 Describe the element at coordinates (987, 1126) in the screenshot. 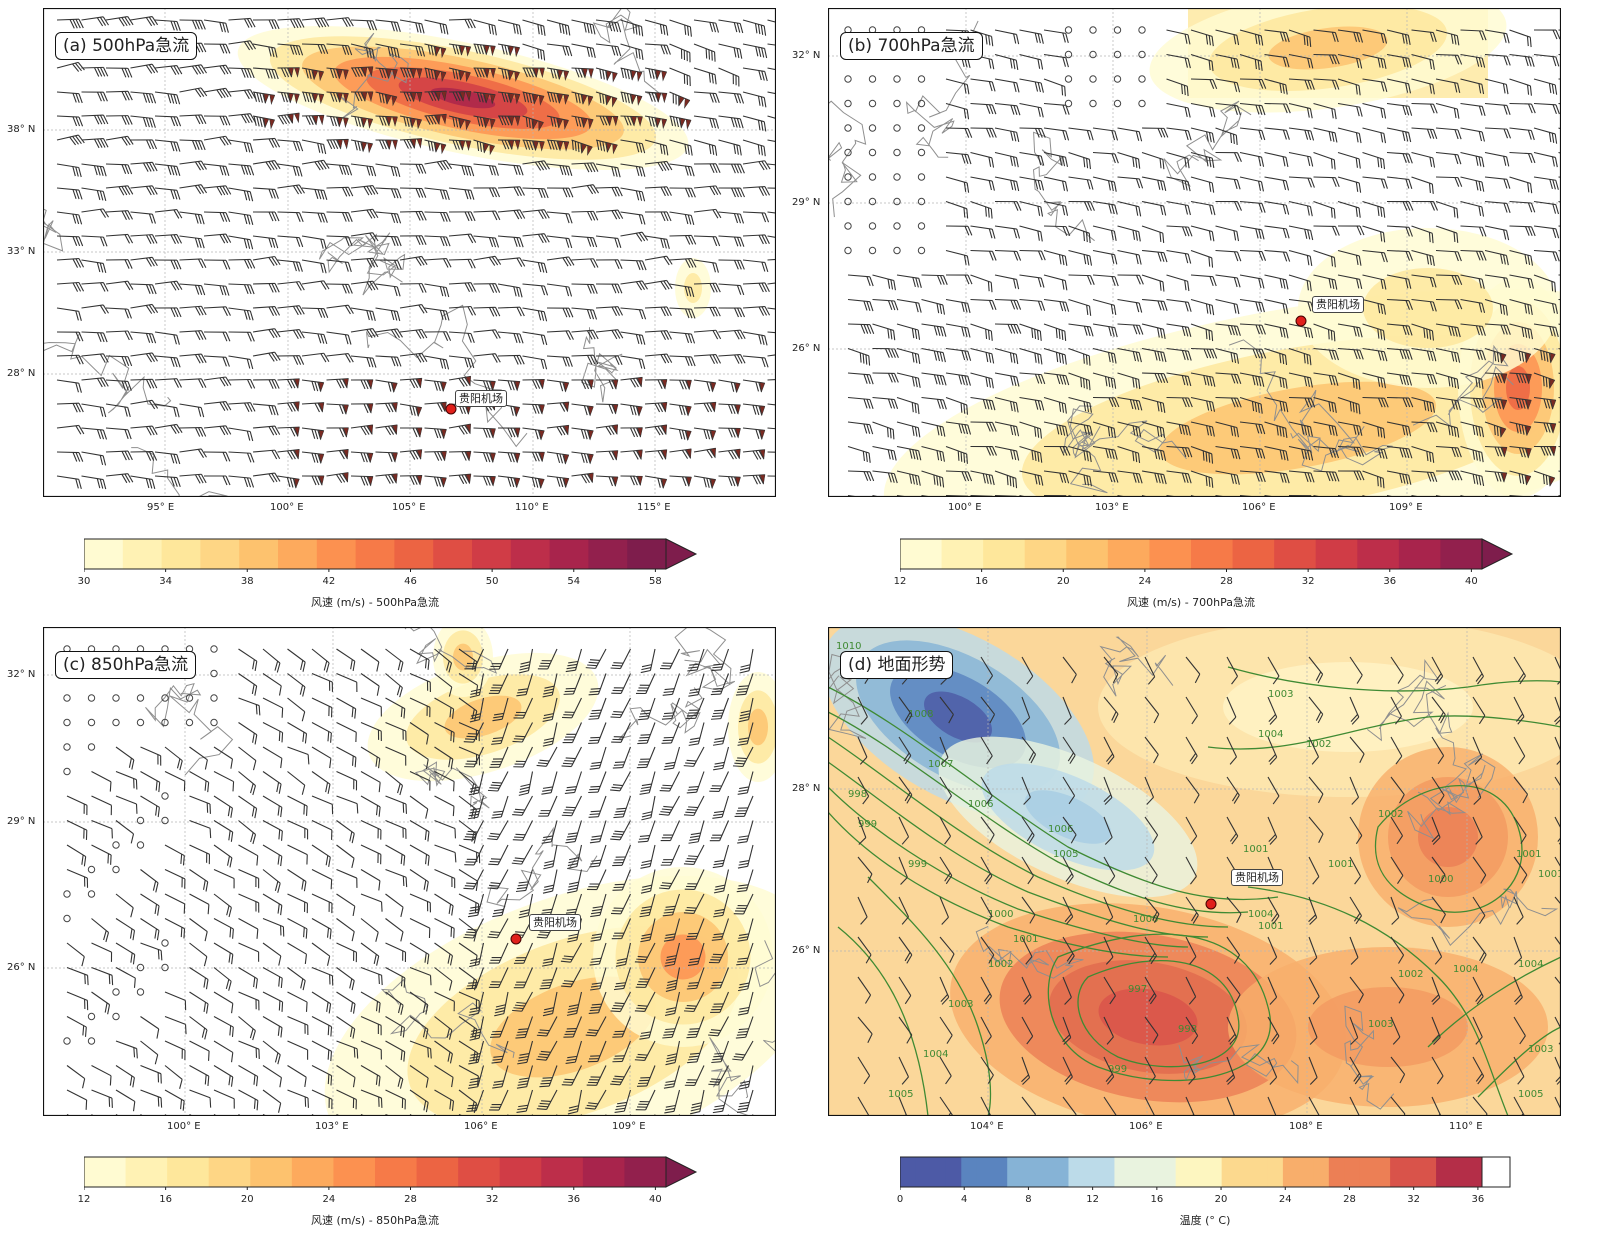

I see `x-tick-label: 104° E` at that location.